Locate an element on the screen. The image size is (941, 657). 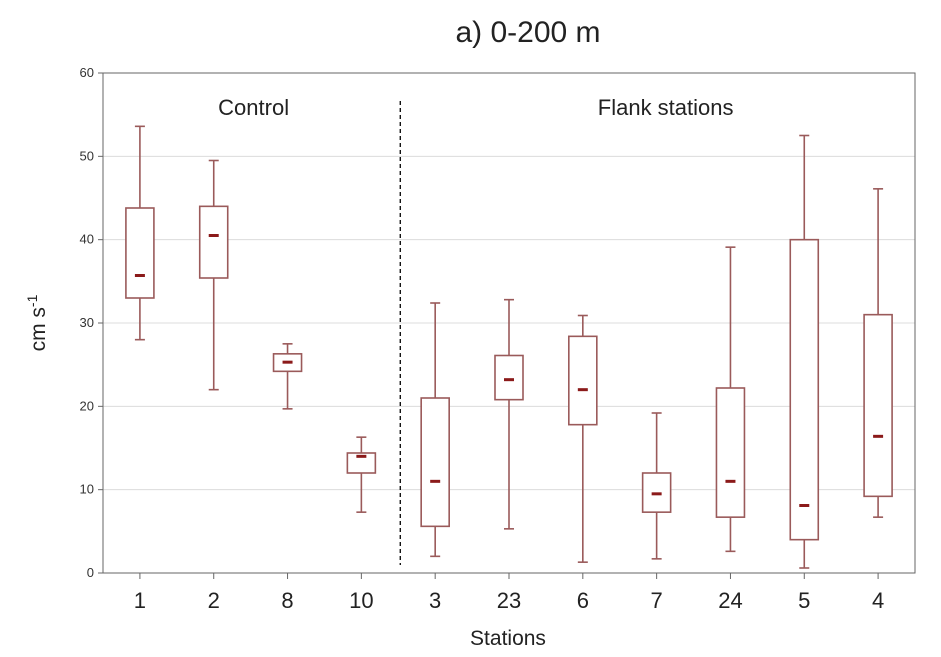
group-label-flank-stations: Flank stations is located at coordinates (666, 107).